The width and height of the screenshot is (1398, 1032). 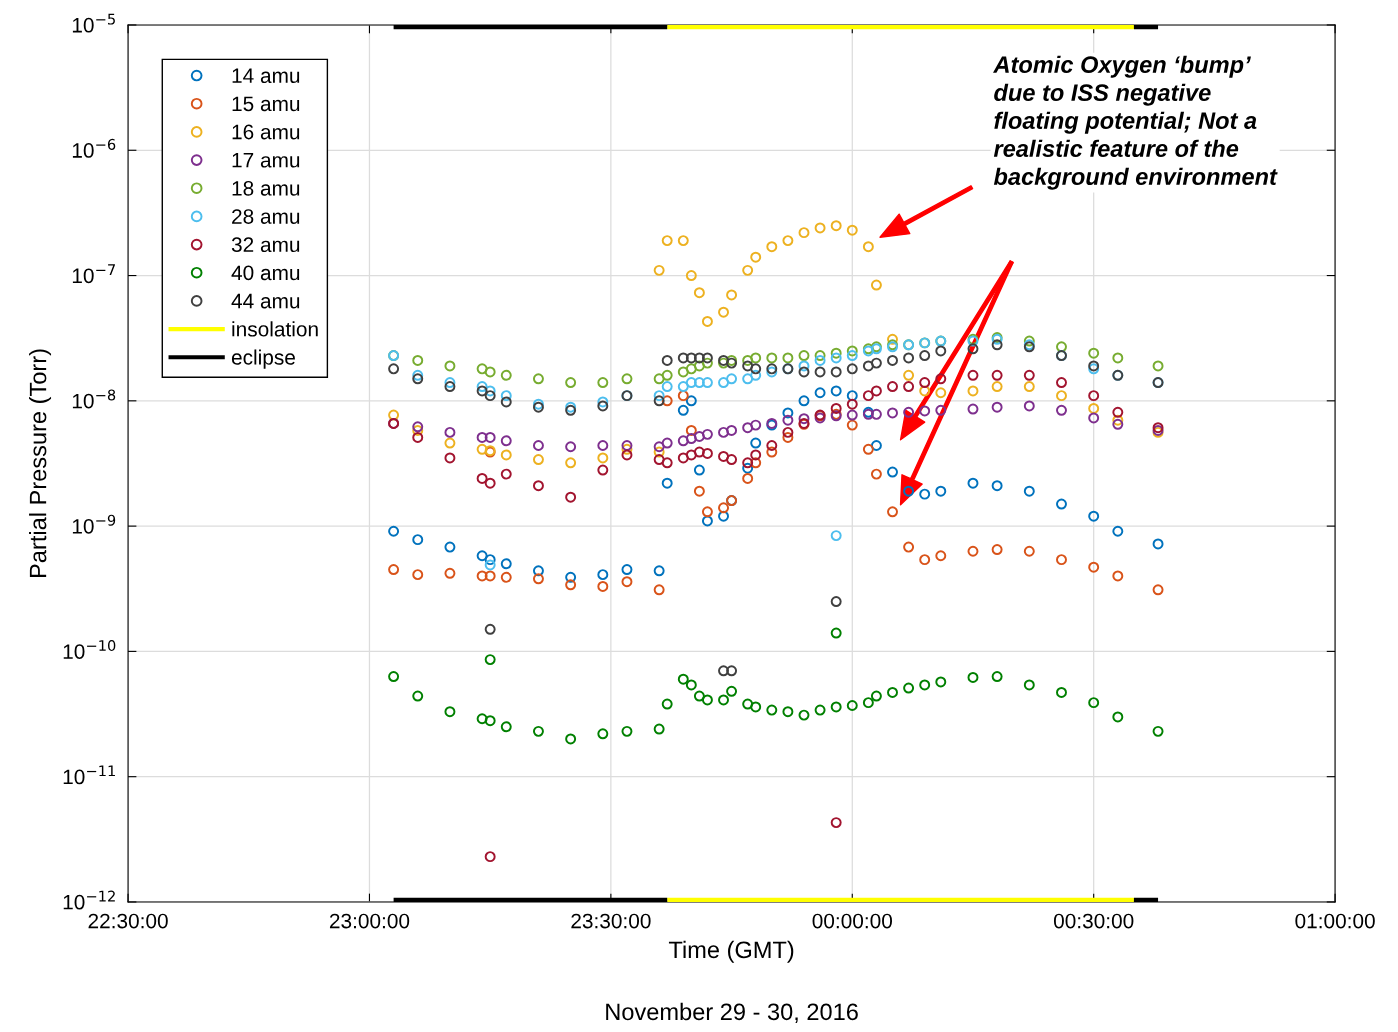 I want to click on x-tick-label: 00:30:00, so click(x=1093, y=921).